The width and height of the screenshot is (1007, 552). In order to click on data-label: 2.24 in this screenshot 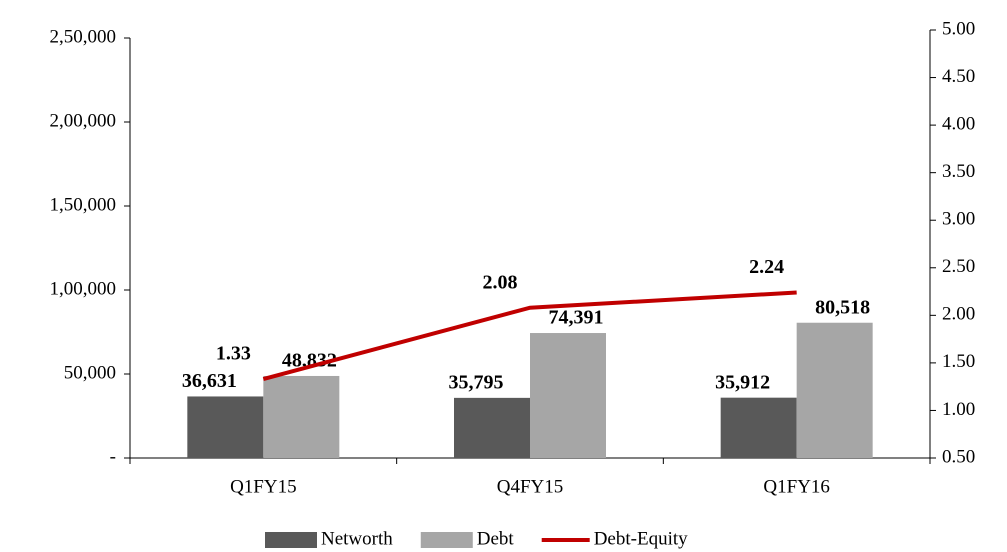, I will do `click(766, 267)`.